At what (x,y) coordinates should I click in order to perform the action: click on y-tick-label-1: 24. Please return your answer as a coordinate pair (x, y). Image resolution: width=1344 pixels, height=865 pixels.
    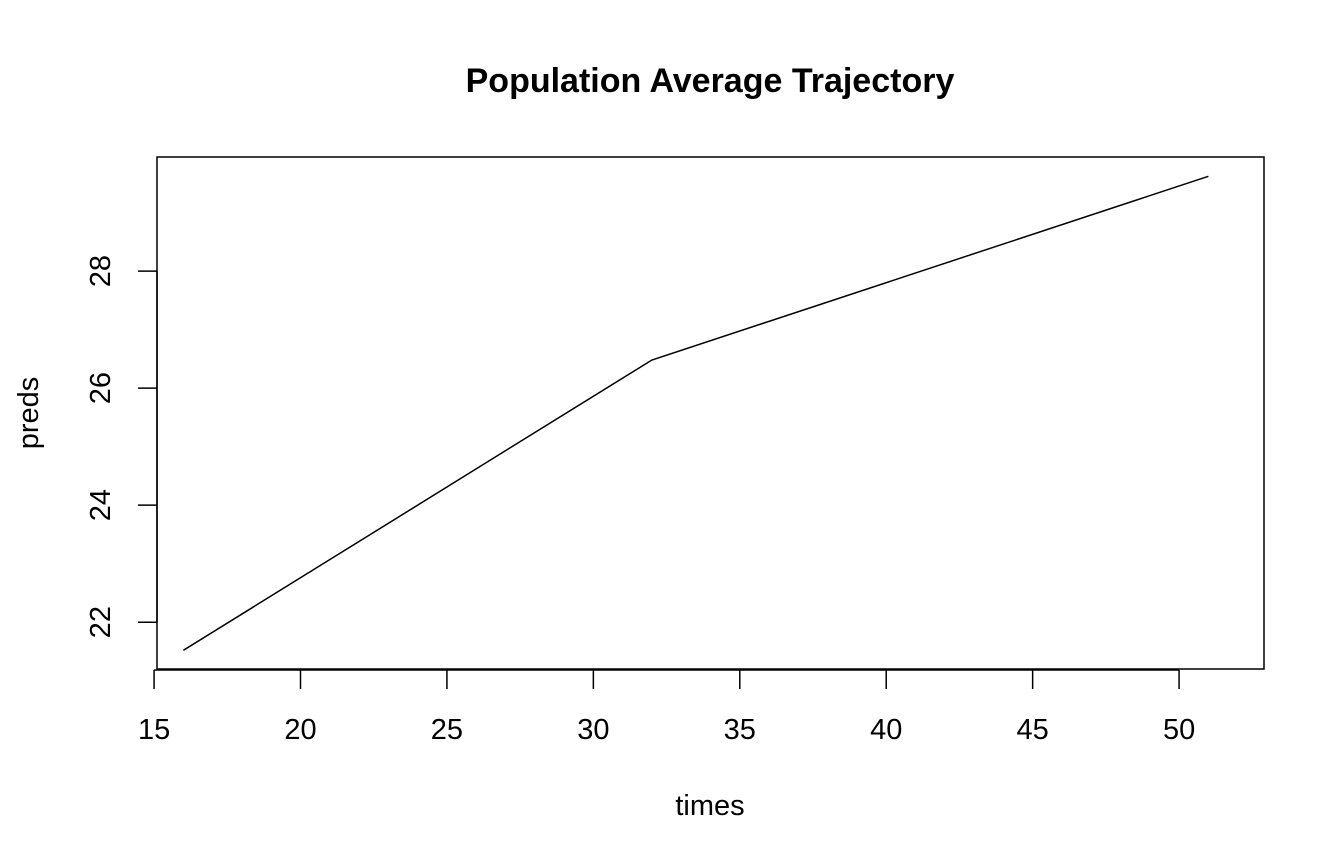
    Looking at the image, I should click on (101, 505).